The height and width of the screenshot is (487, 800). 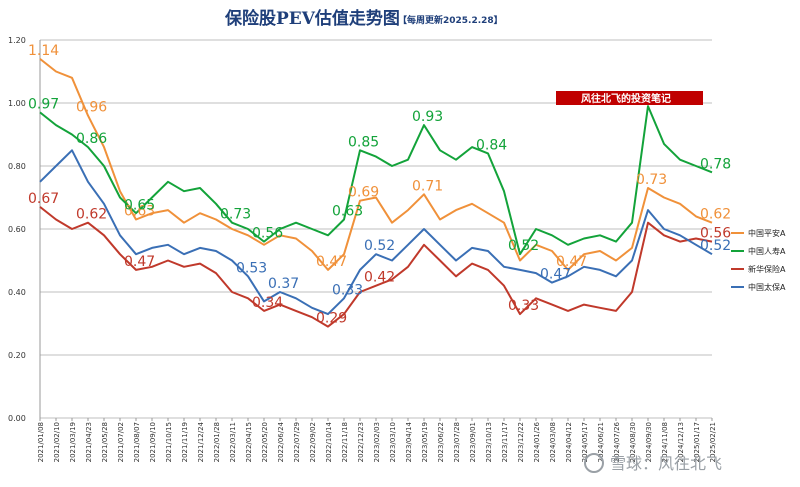 I want to click on x-tick-label: 2023/05/19, so click(x=425, y=442).